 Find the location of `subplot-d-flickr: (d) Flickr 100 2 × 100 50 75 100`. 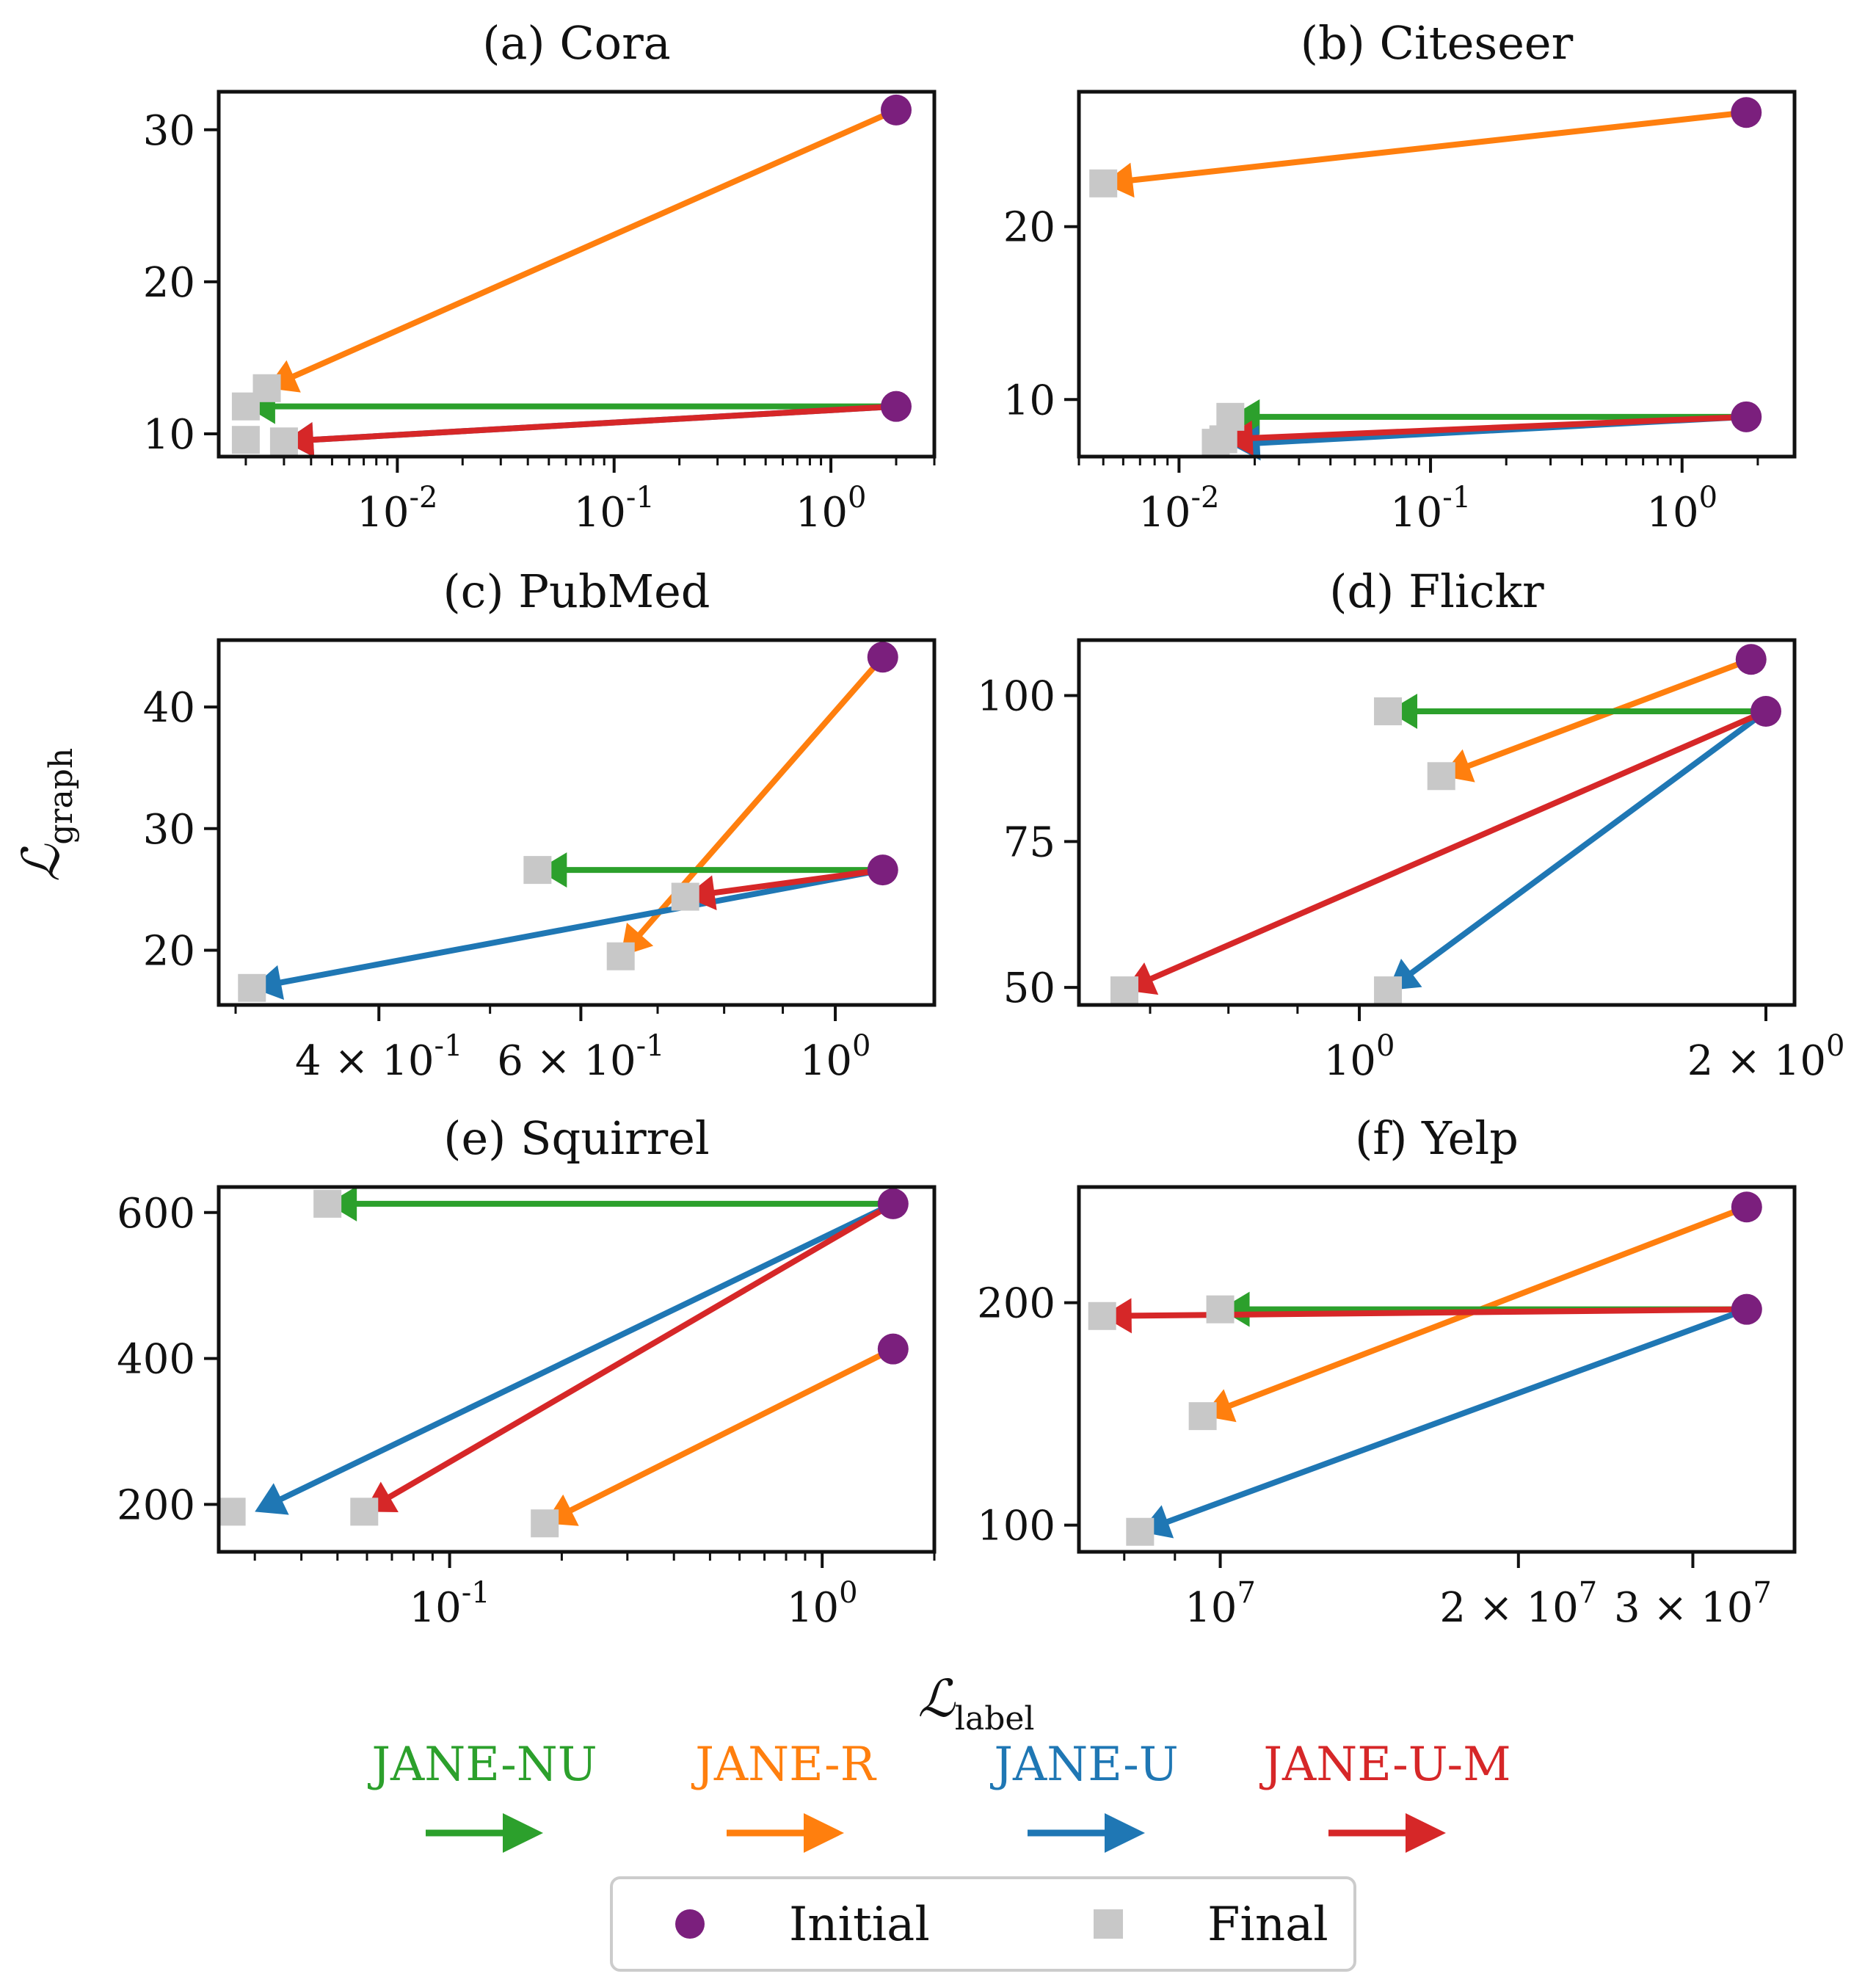

subplot-d-flickr: (d) Flickr 100 2 × 100 50 75 100 is located at coordinates (1411, 825).